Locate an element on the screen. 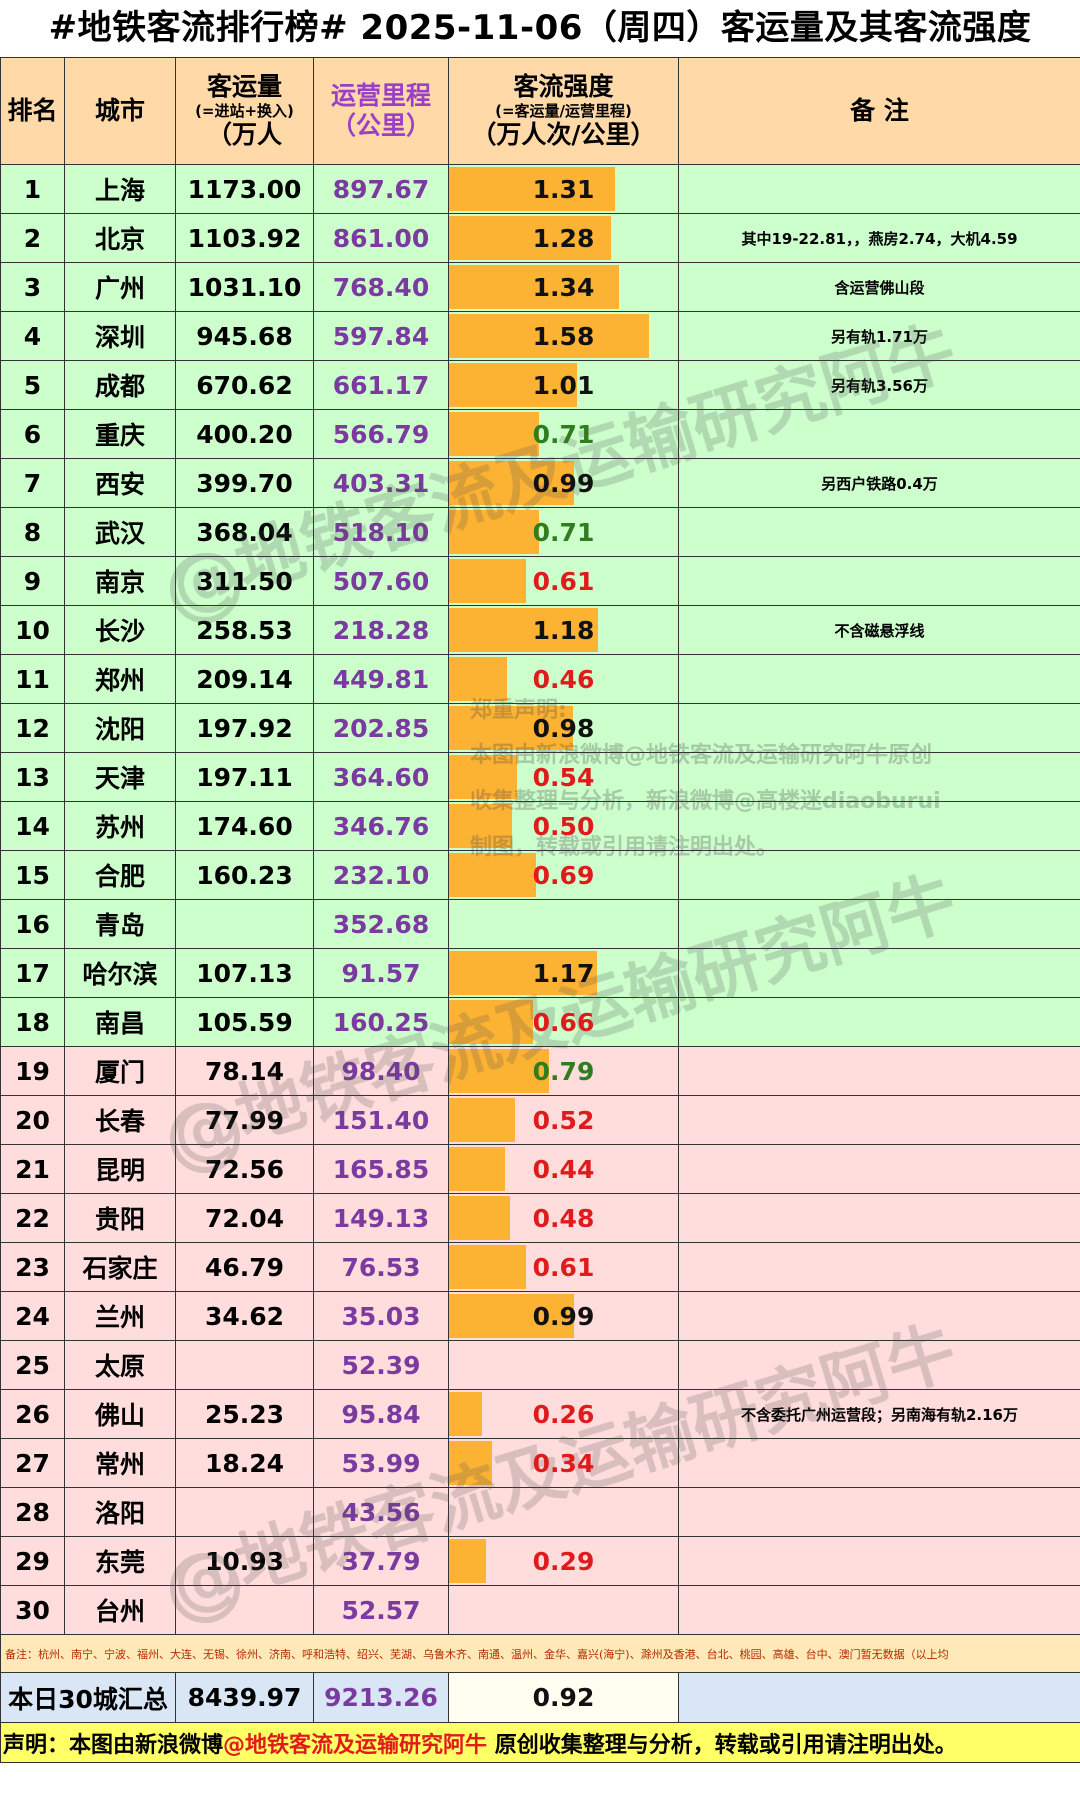 This screenshot has width=1080, height=1802. mileage-cell: 52.39 is located at coordinates (381, 1365).